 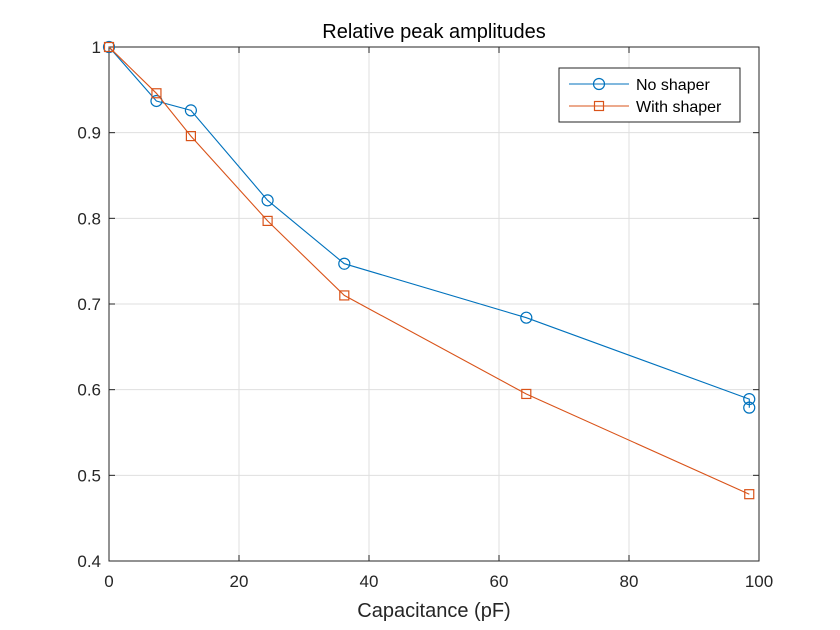 I want to click on y-tick-label: 0.7, so click(x=89, y=304).